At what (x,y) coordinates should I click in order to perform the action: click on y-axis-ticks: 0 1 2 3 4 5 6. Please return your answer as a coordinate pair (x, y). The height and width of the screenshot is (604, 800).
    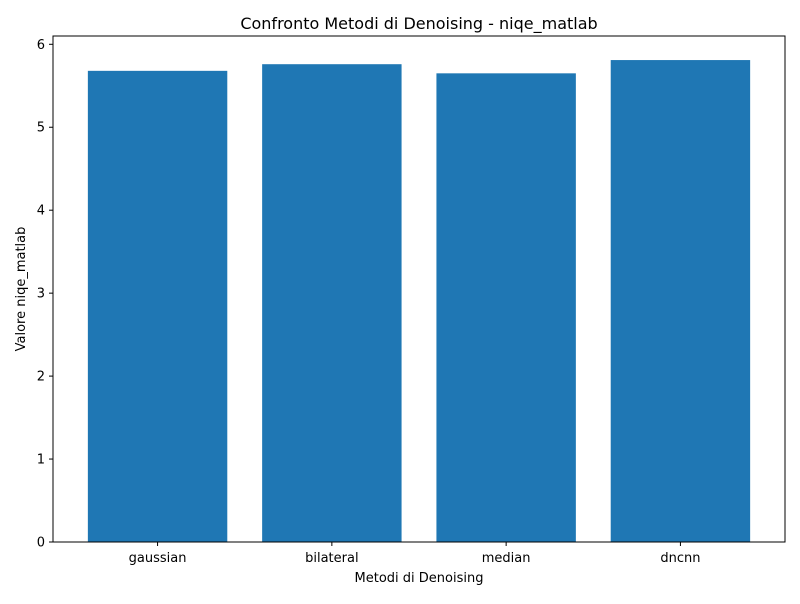
    Looking at the image, I should click on (45, 294).